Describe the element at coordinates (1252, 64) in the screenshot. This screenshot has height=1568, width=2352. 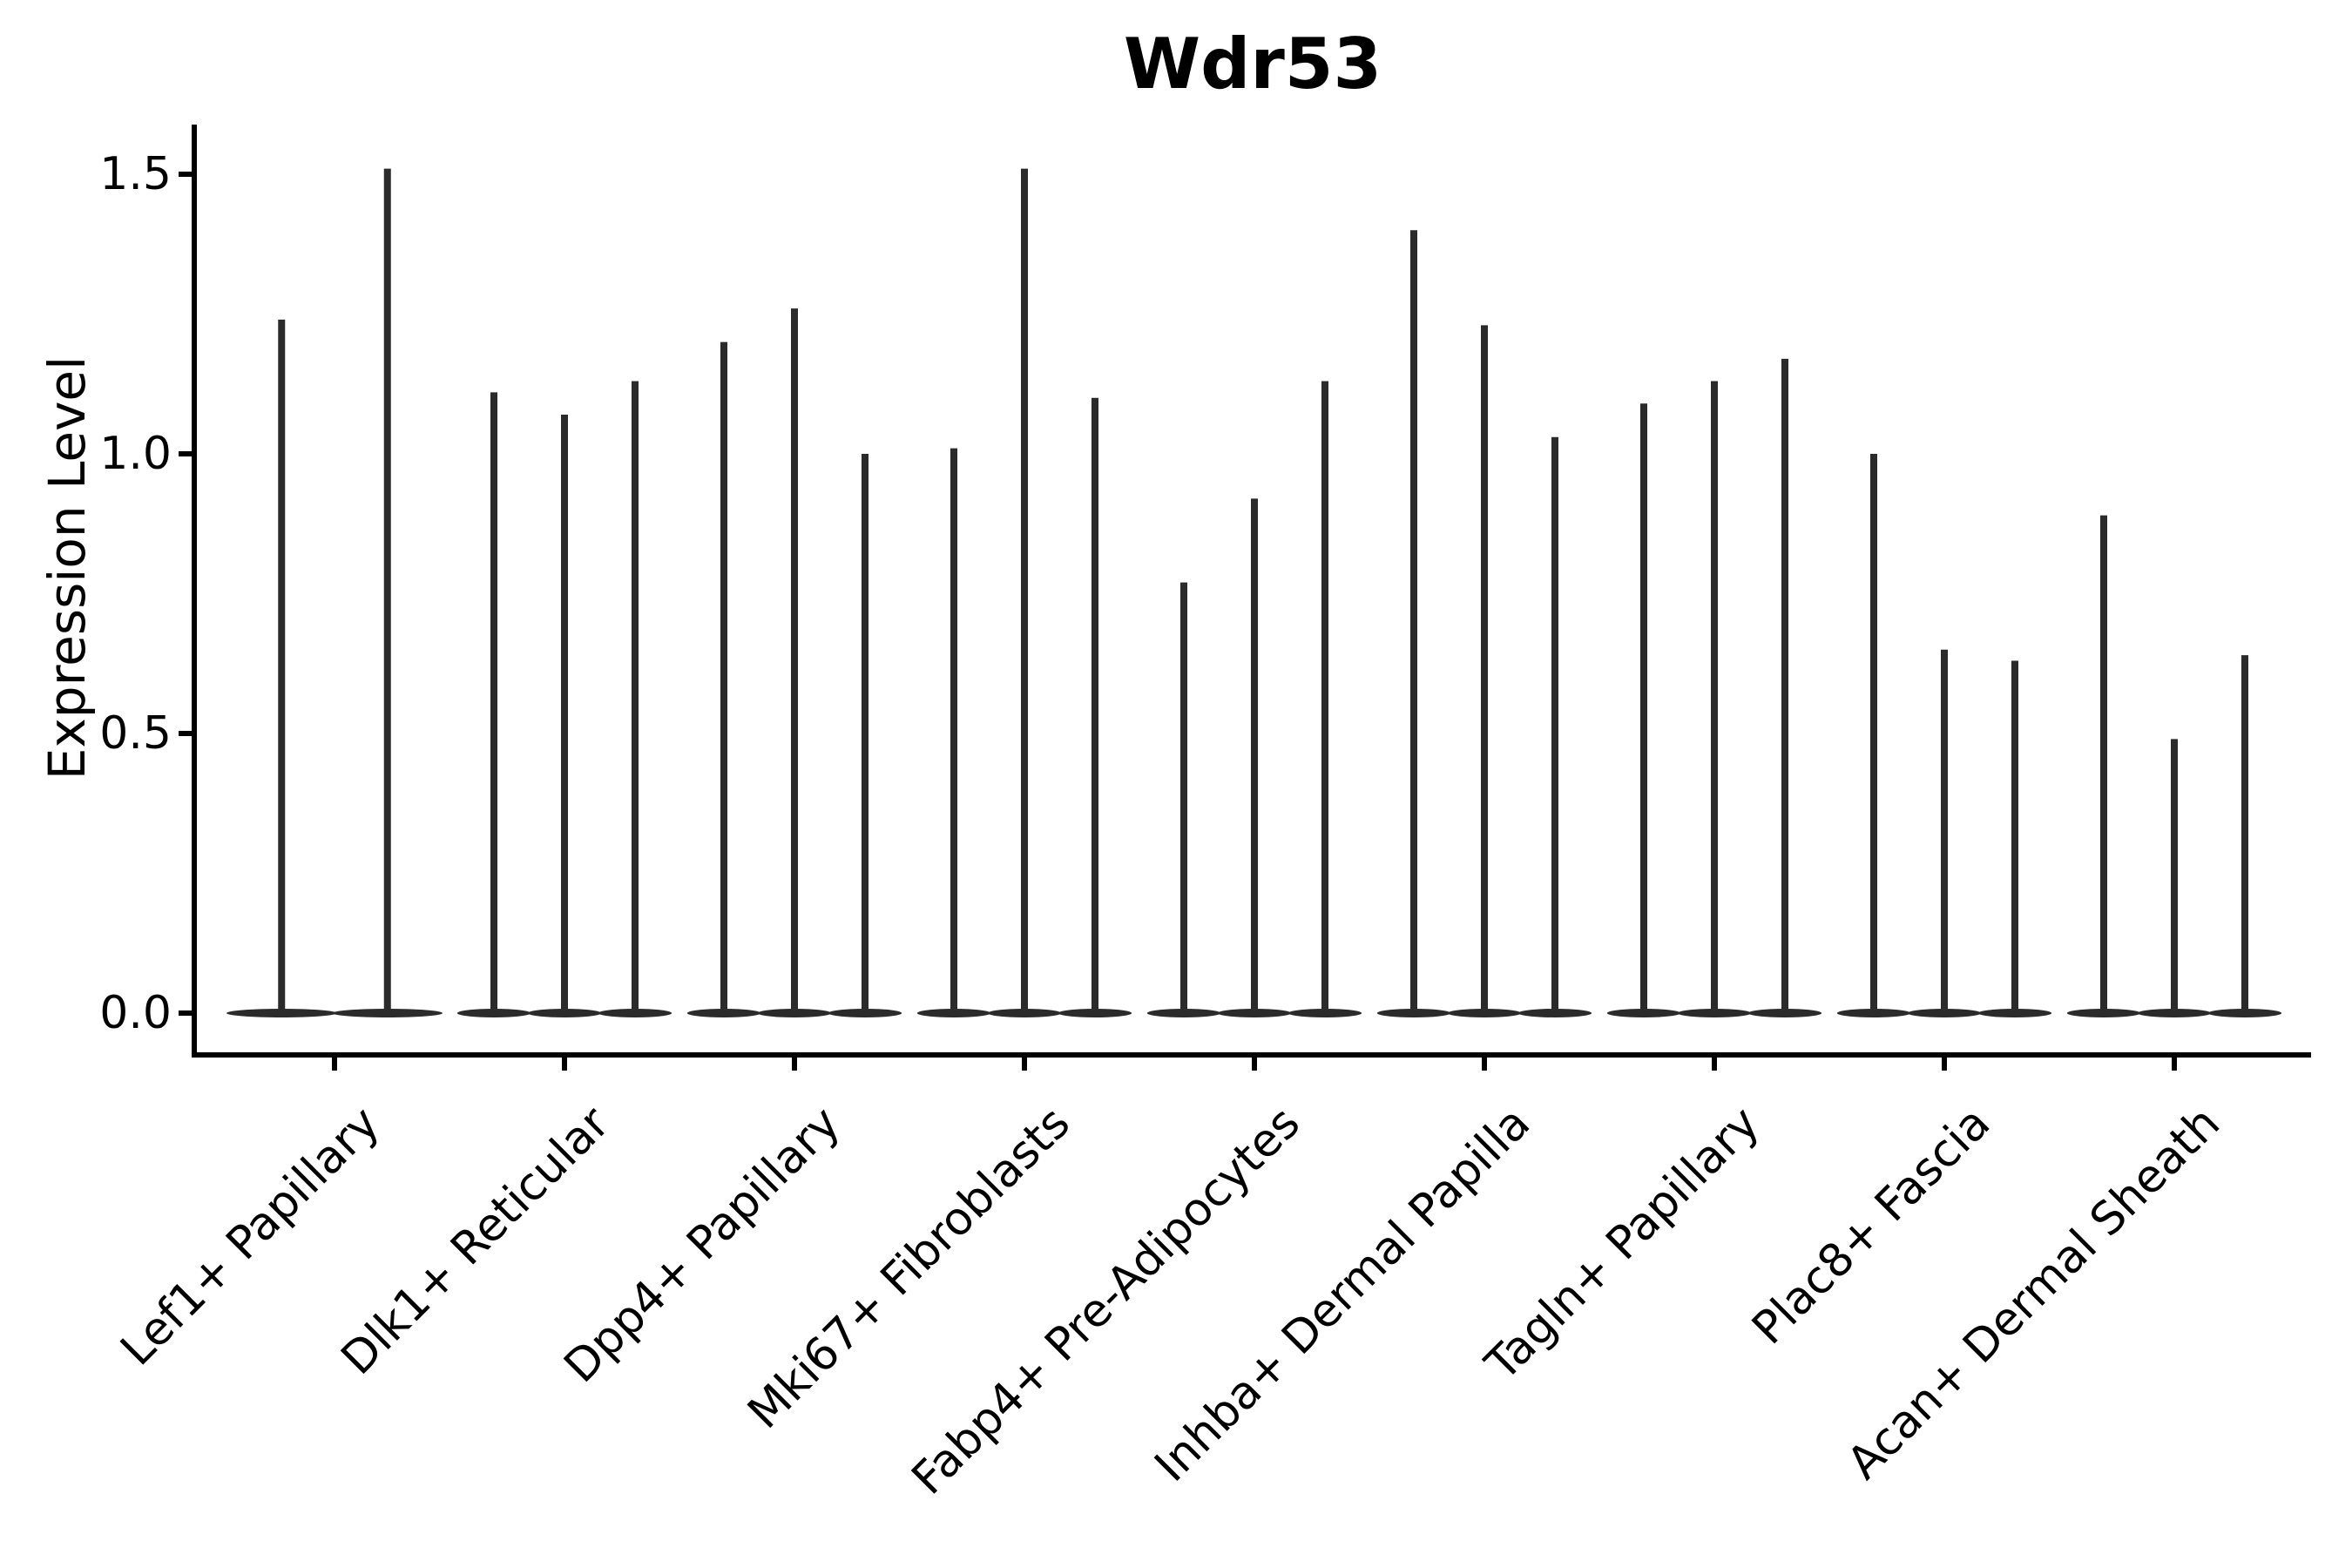
I see `plot-title: Wdr53` at that location.